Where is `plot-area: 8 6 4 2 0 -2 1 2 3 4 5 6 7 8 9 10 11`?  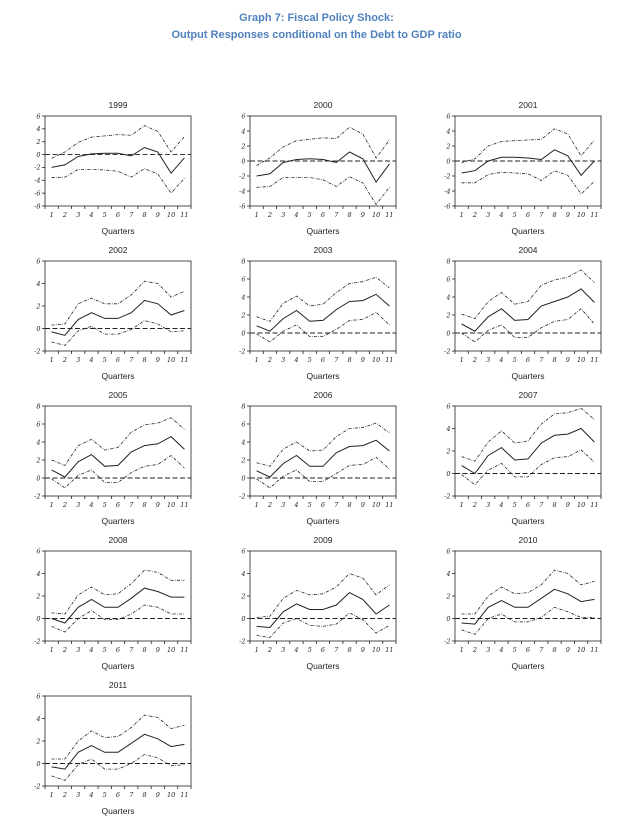 plot-area: 8 6 4 2 0 -2 1 2 3 4 5 6 7 8 9 10 11 is located at coordinates (520, 313).